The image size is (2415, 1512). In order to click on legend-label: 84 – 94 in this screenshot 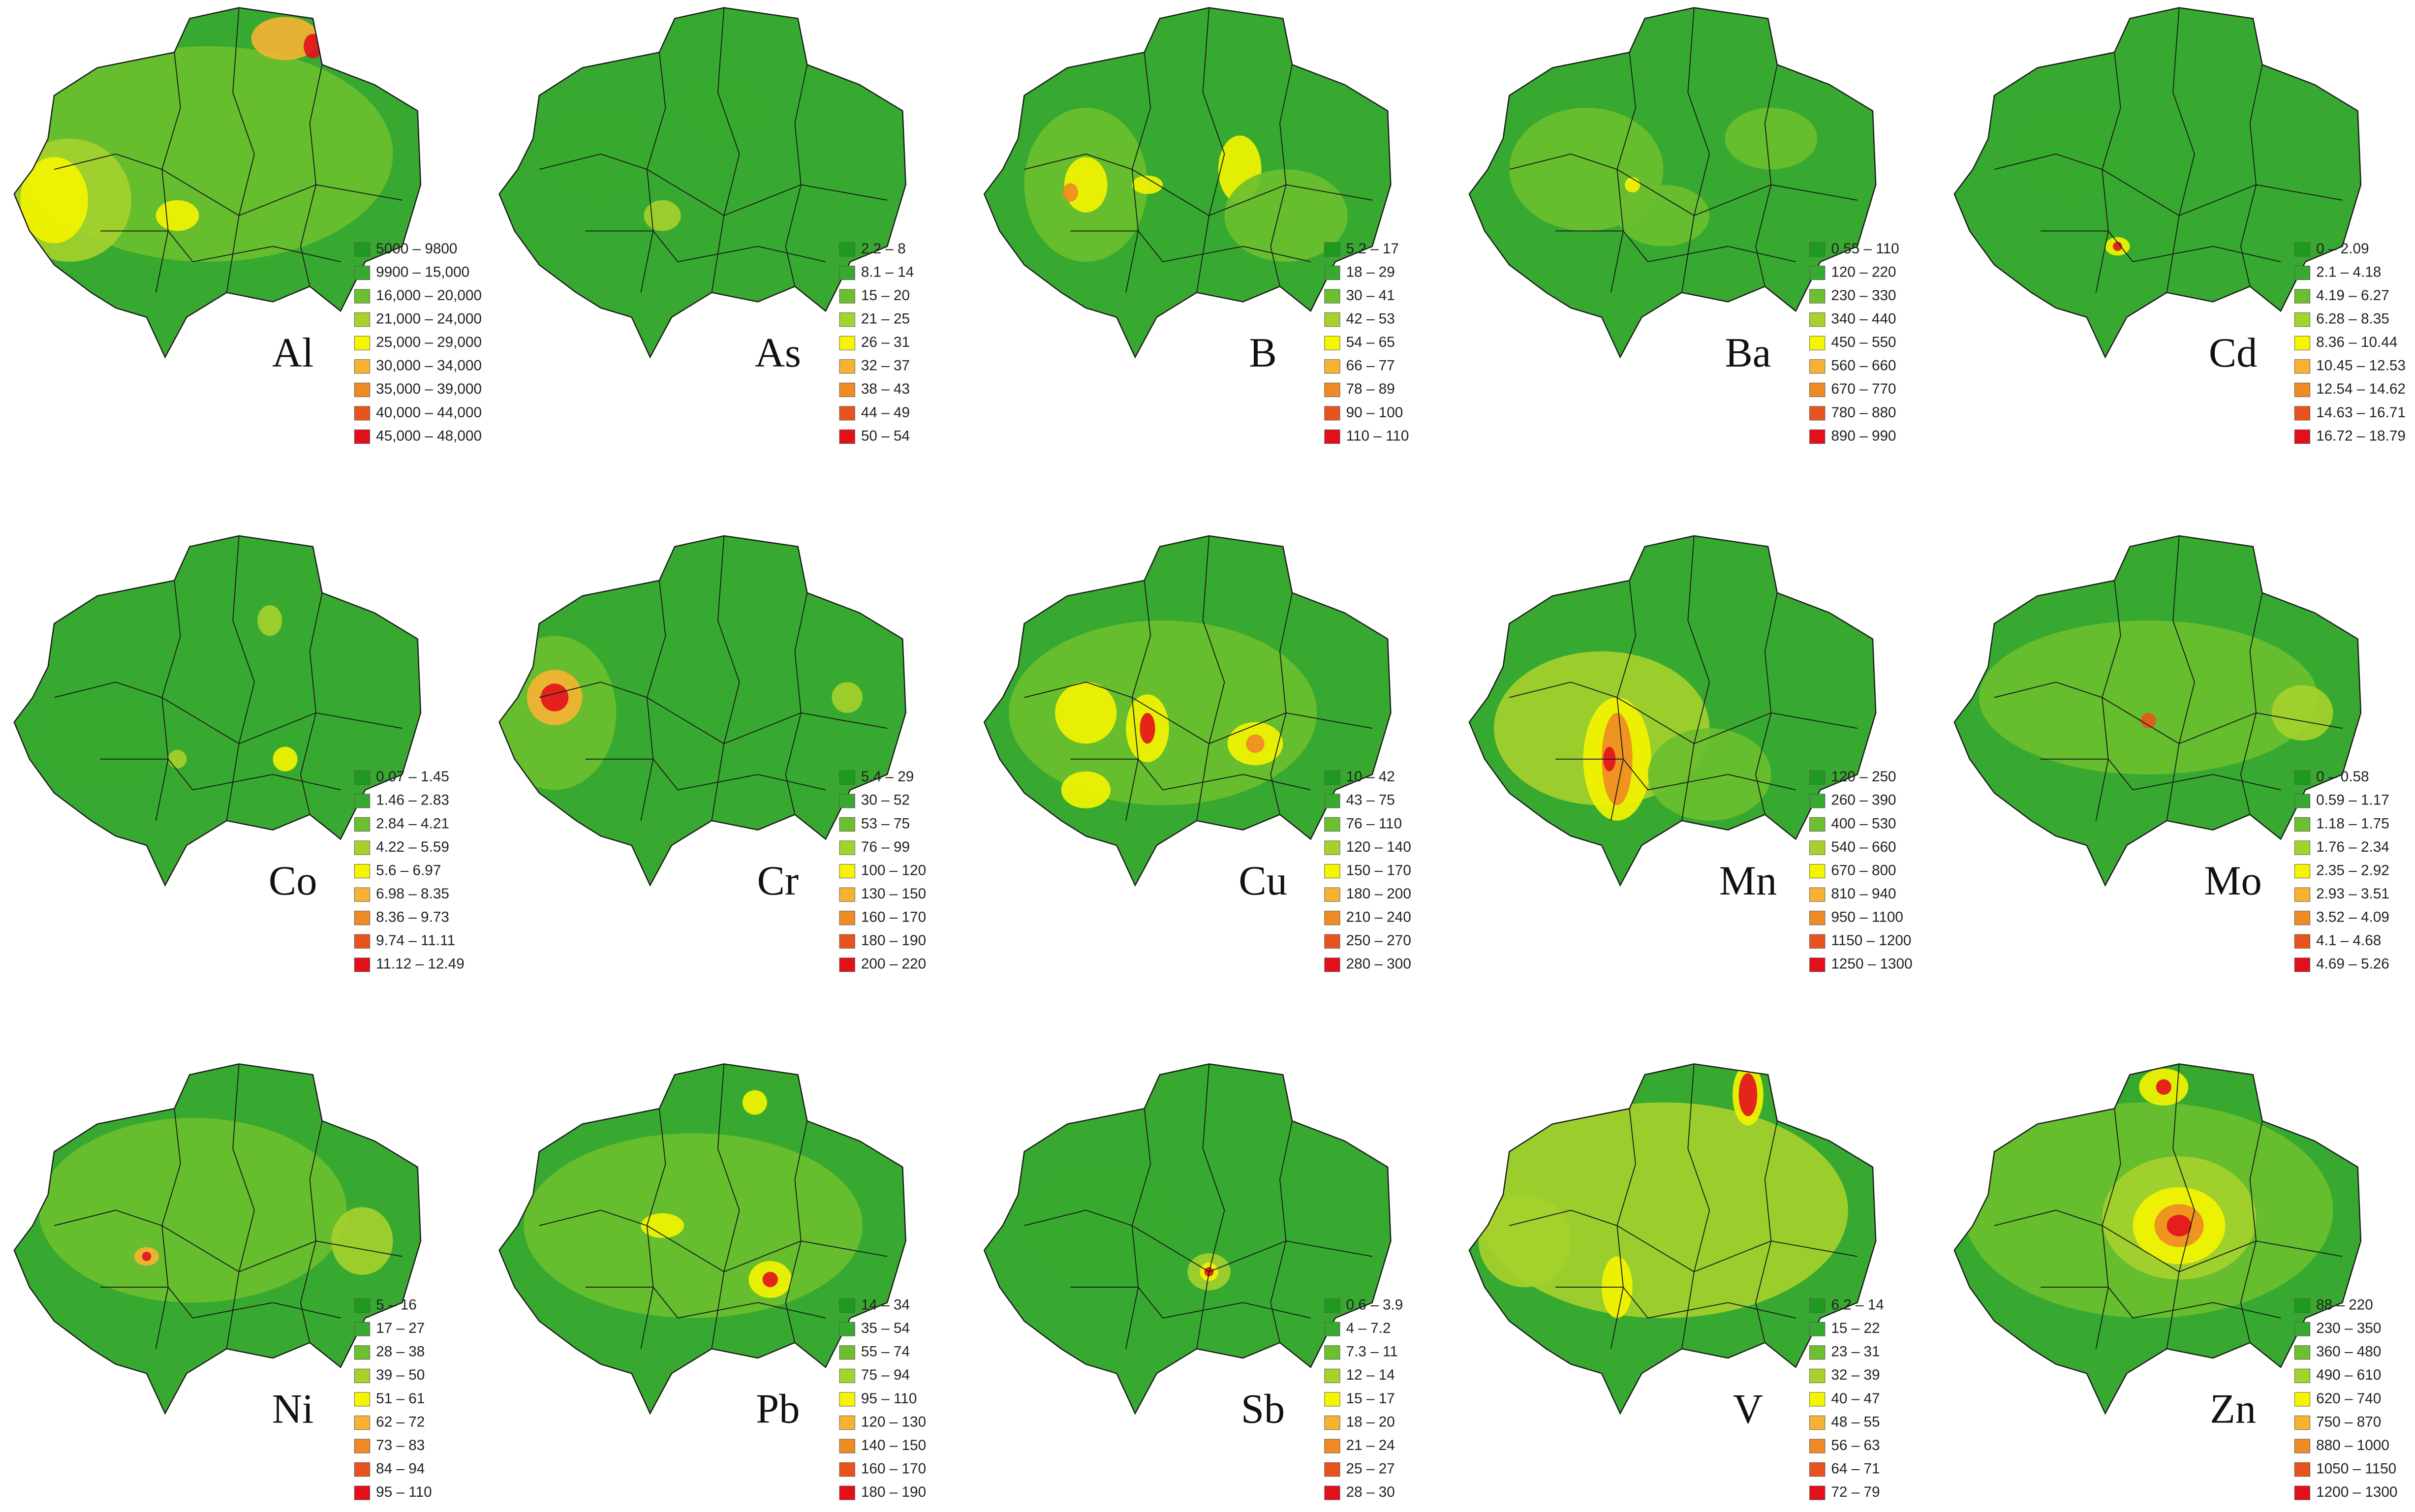, I will do `click(401, 1468)`.